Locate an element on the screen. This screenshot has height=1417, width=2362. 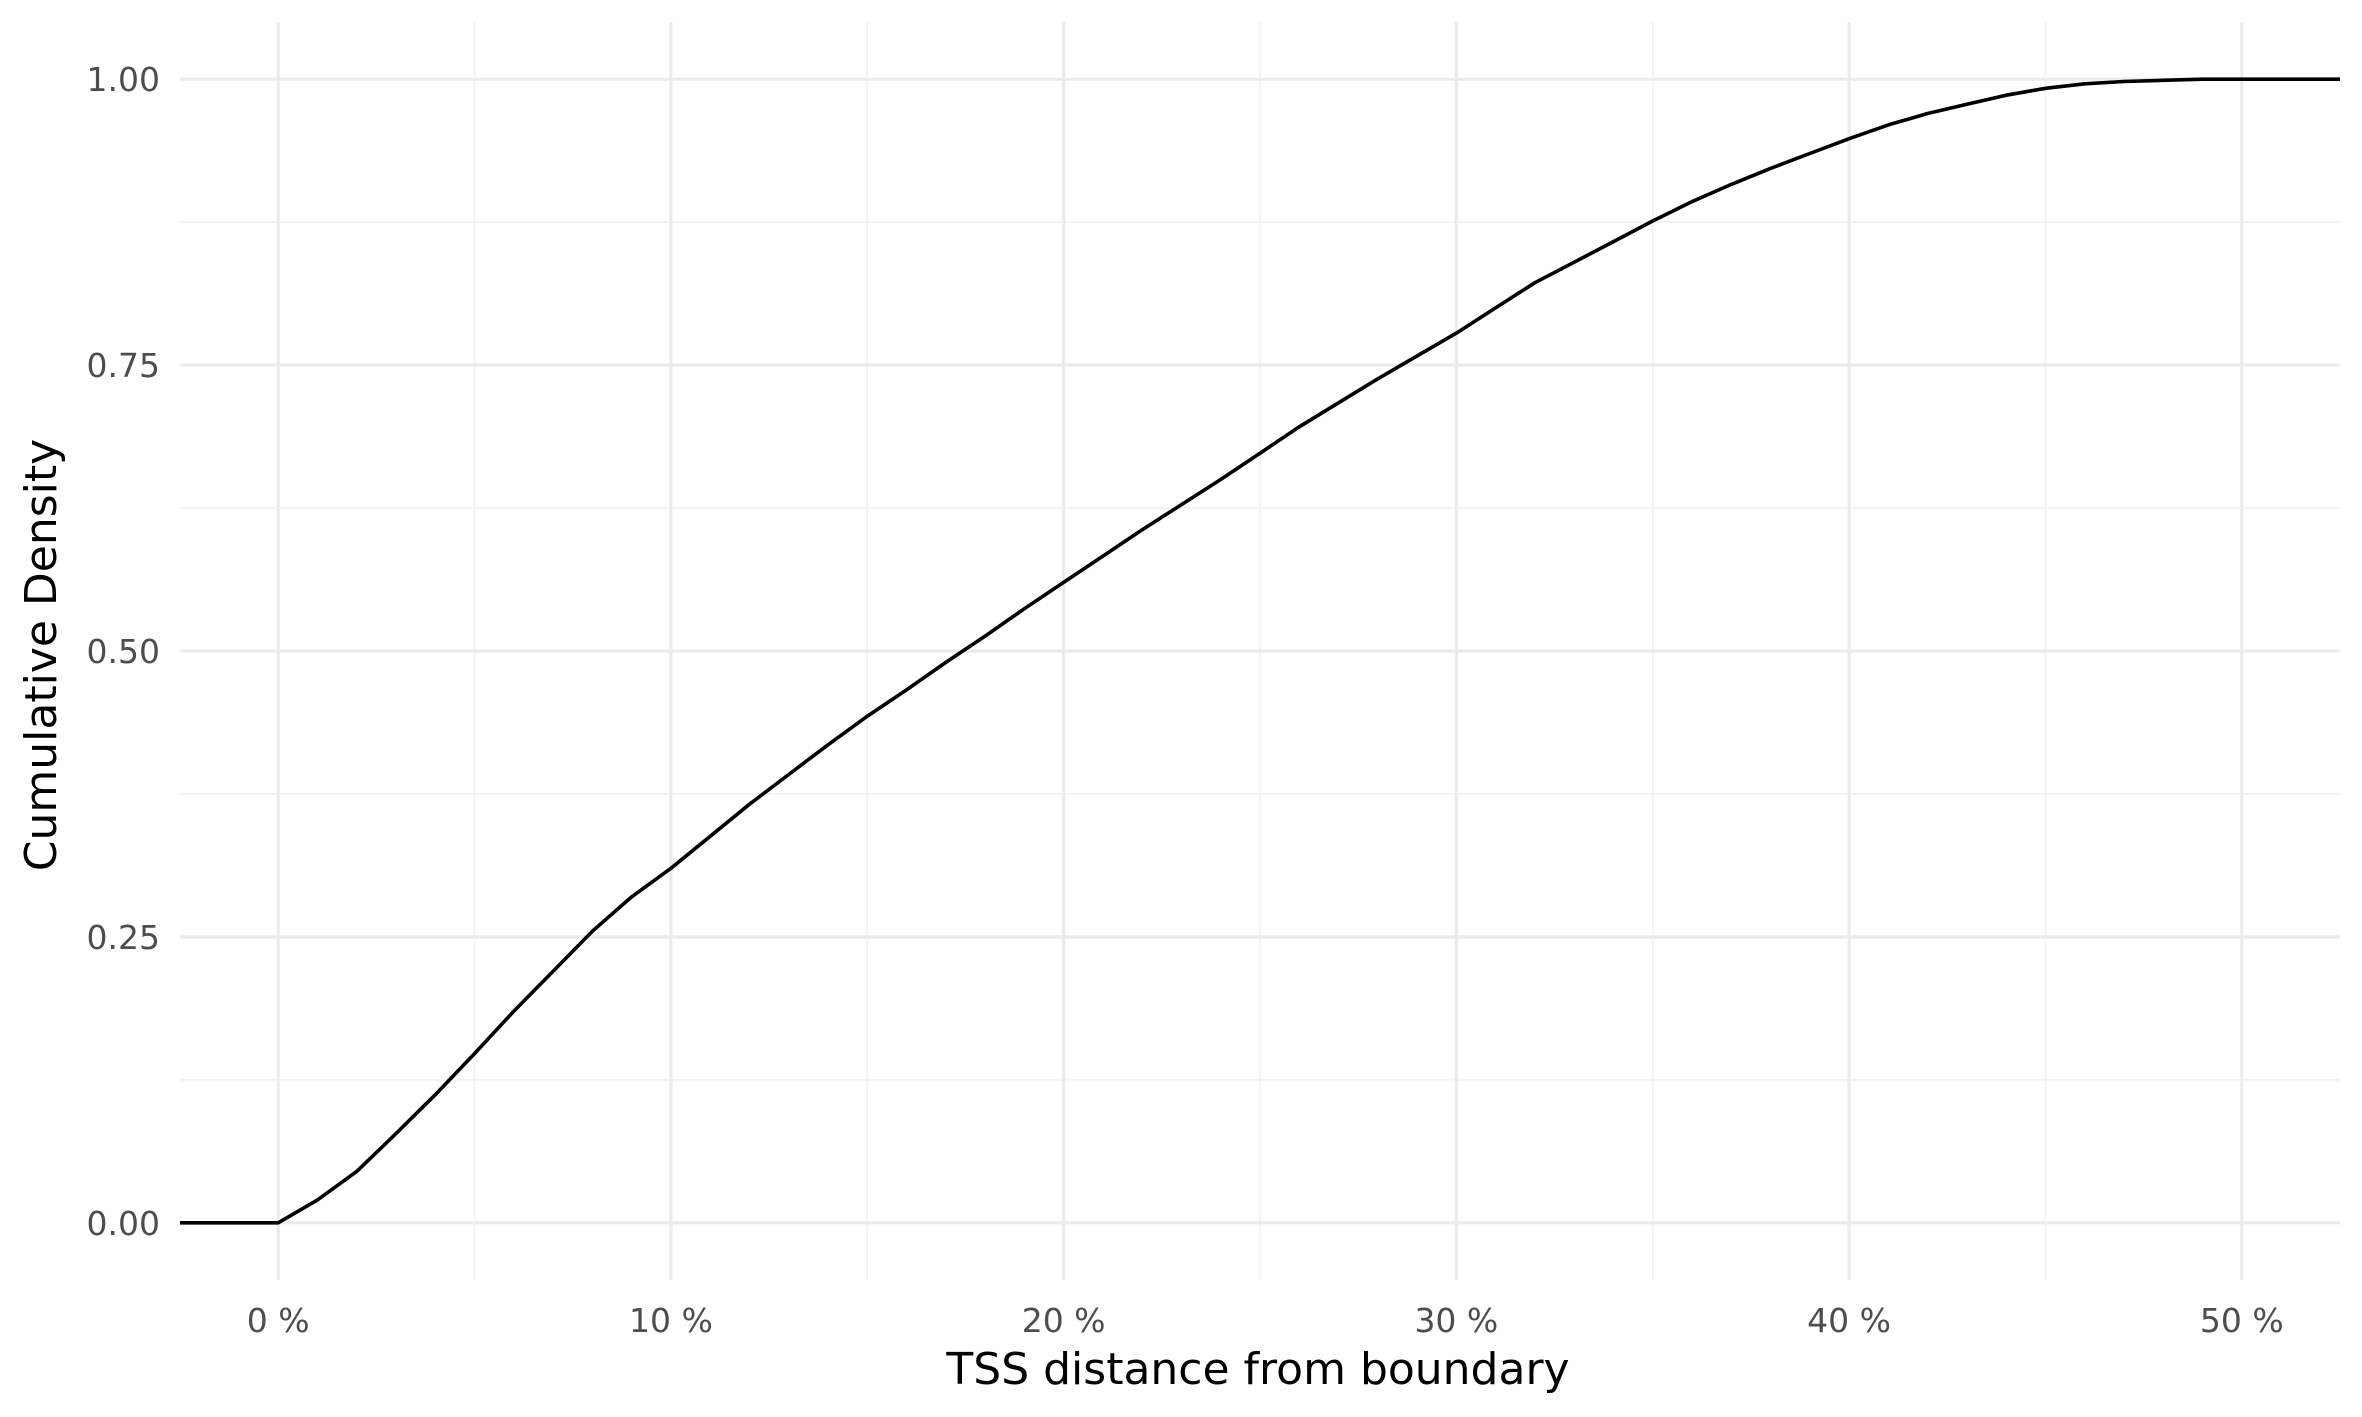
y-axis-title: Cumulative Density is located at coordinates (41, 655).